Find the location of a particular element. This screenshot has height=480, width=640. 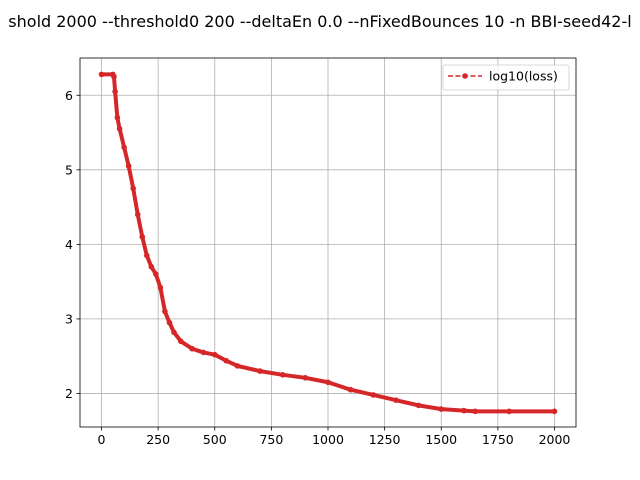

legend-marker-swatch is located at coordinates (465, 76).